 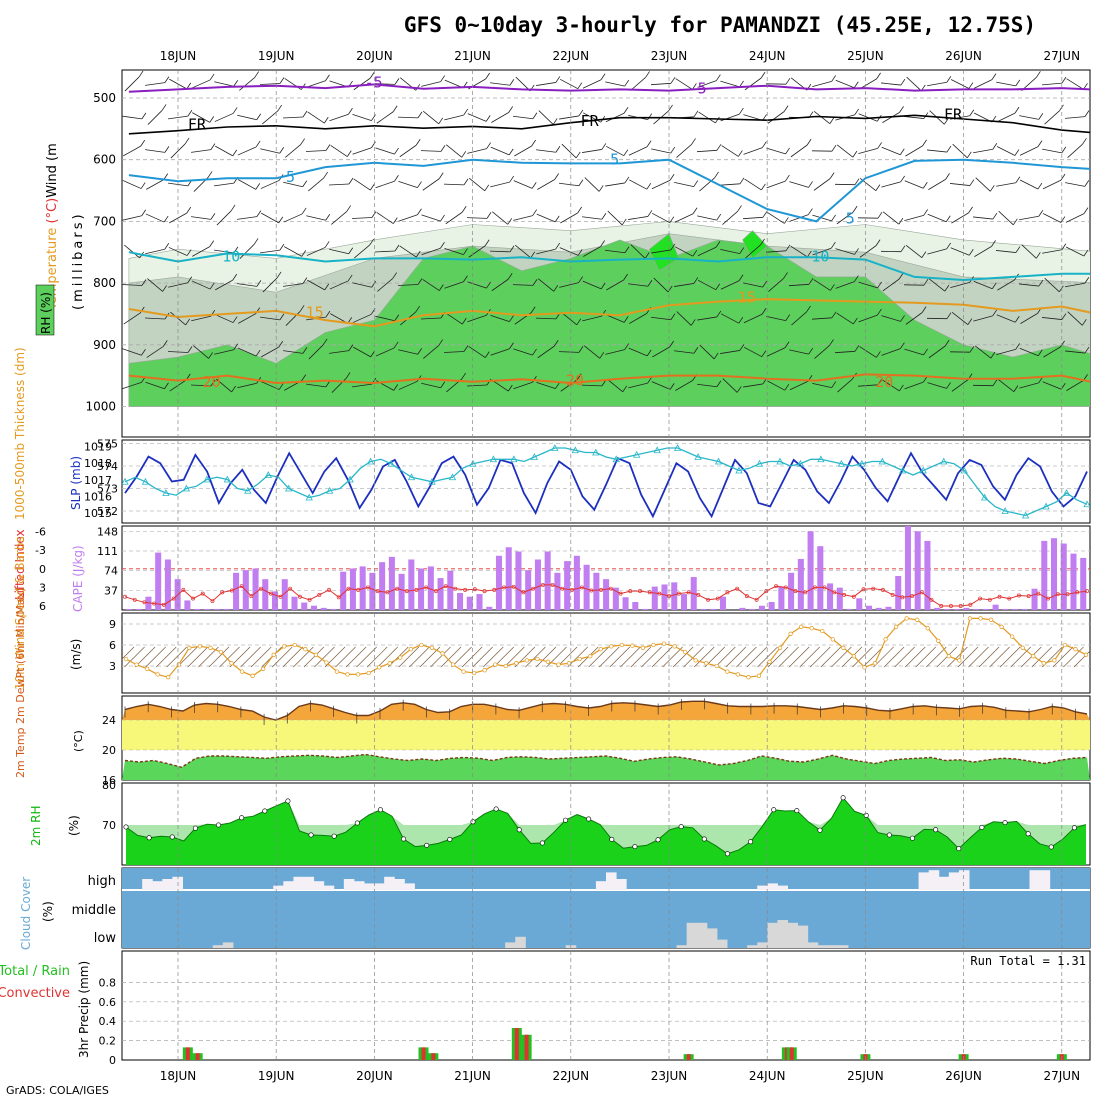 What do you see at coordinates (609, 379) in the screenshot?
I see `contour-plus20` at bounding box center [609, 379].